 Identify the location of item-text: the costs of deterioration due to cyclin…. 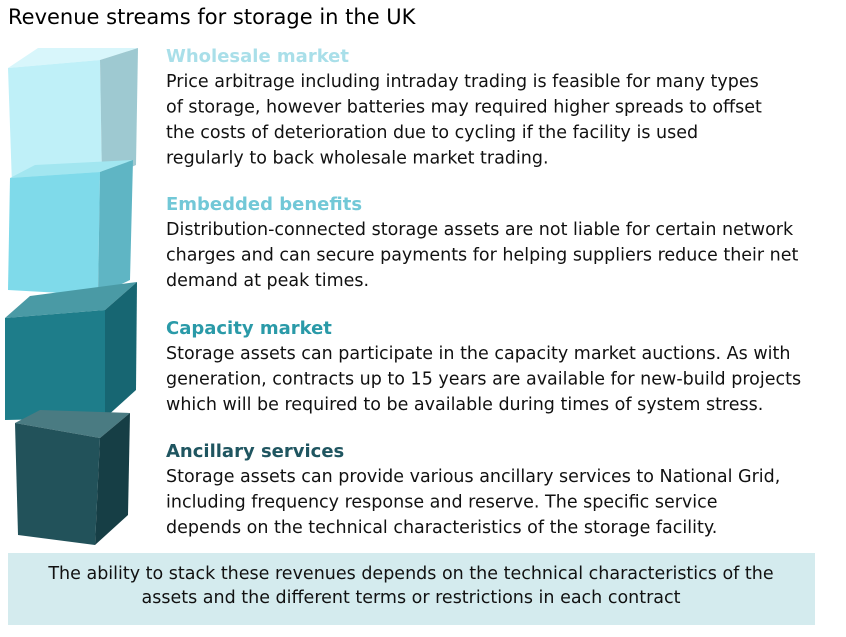
(432, 133).